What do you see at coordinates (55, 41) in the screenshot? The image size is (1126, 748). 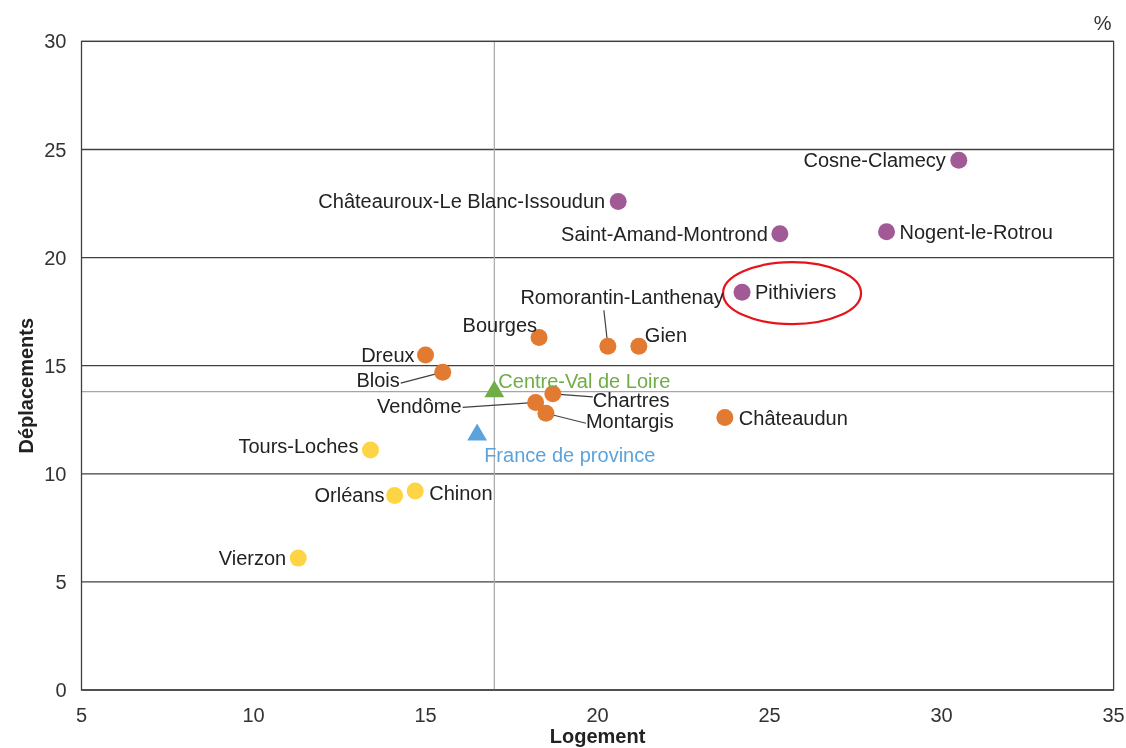 I see `y-tick-label: 30` at bounding box center [55, 41].